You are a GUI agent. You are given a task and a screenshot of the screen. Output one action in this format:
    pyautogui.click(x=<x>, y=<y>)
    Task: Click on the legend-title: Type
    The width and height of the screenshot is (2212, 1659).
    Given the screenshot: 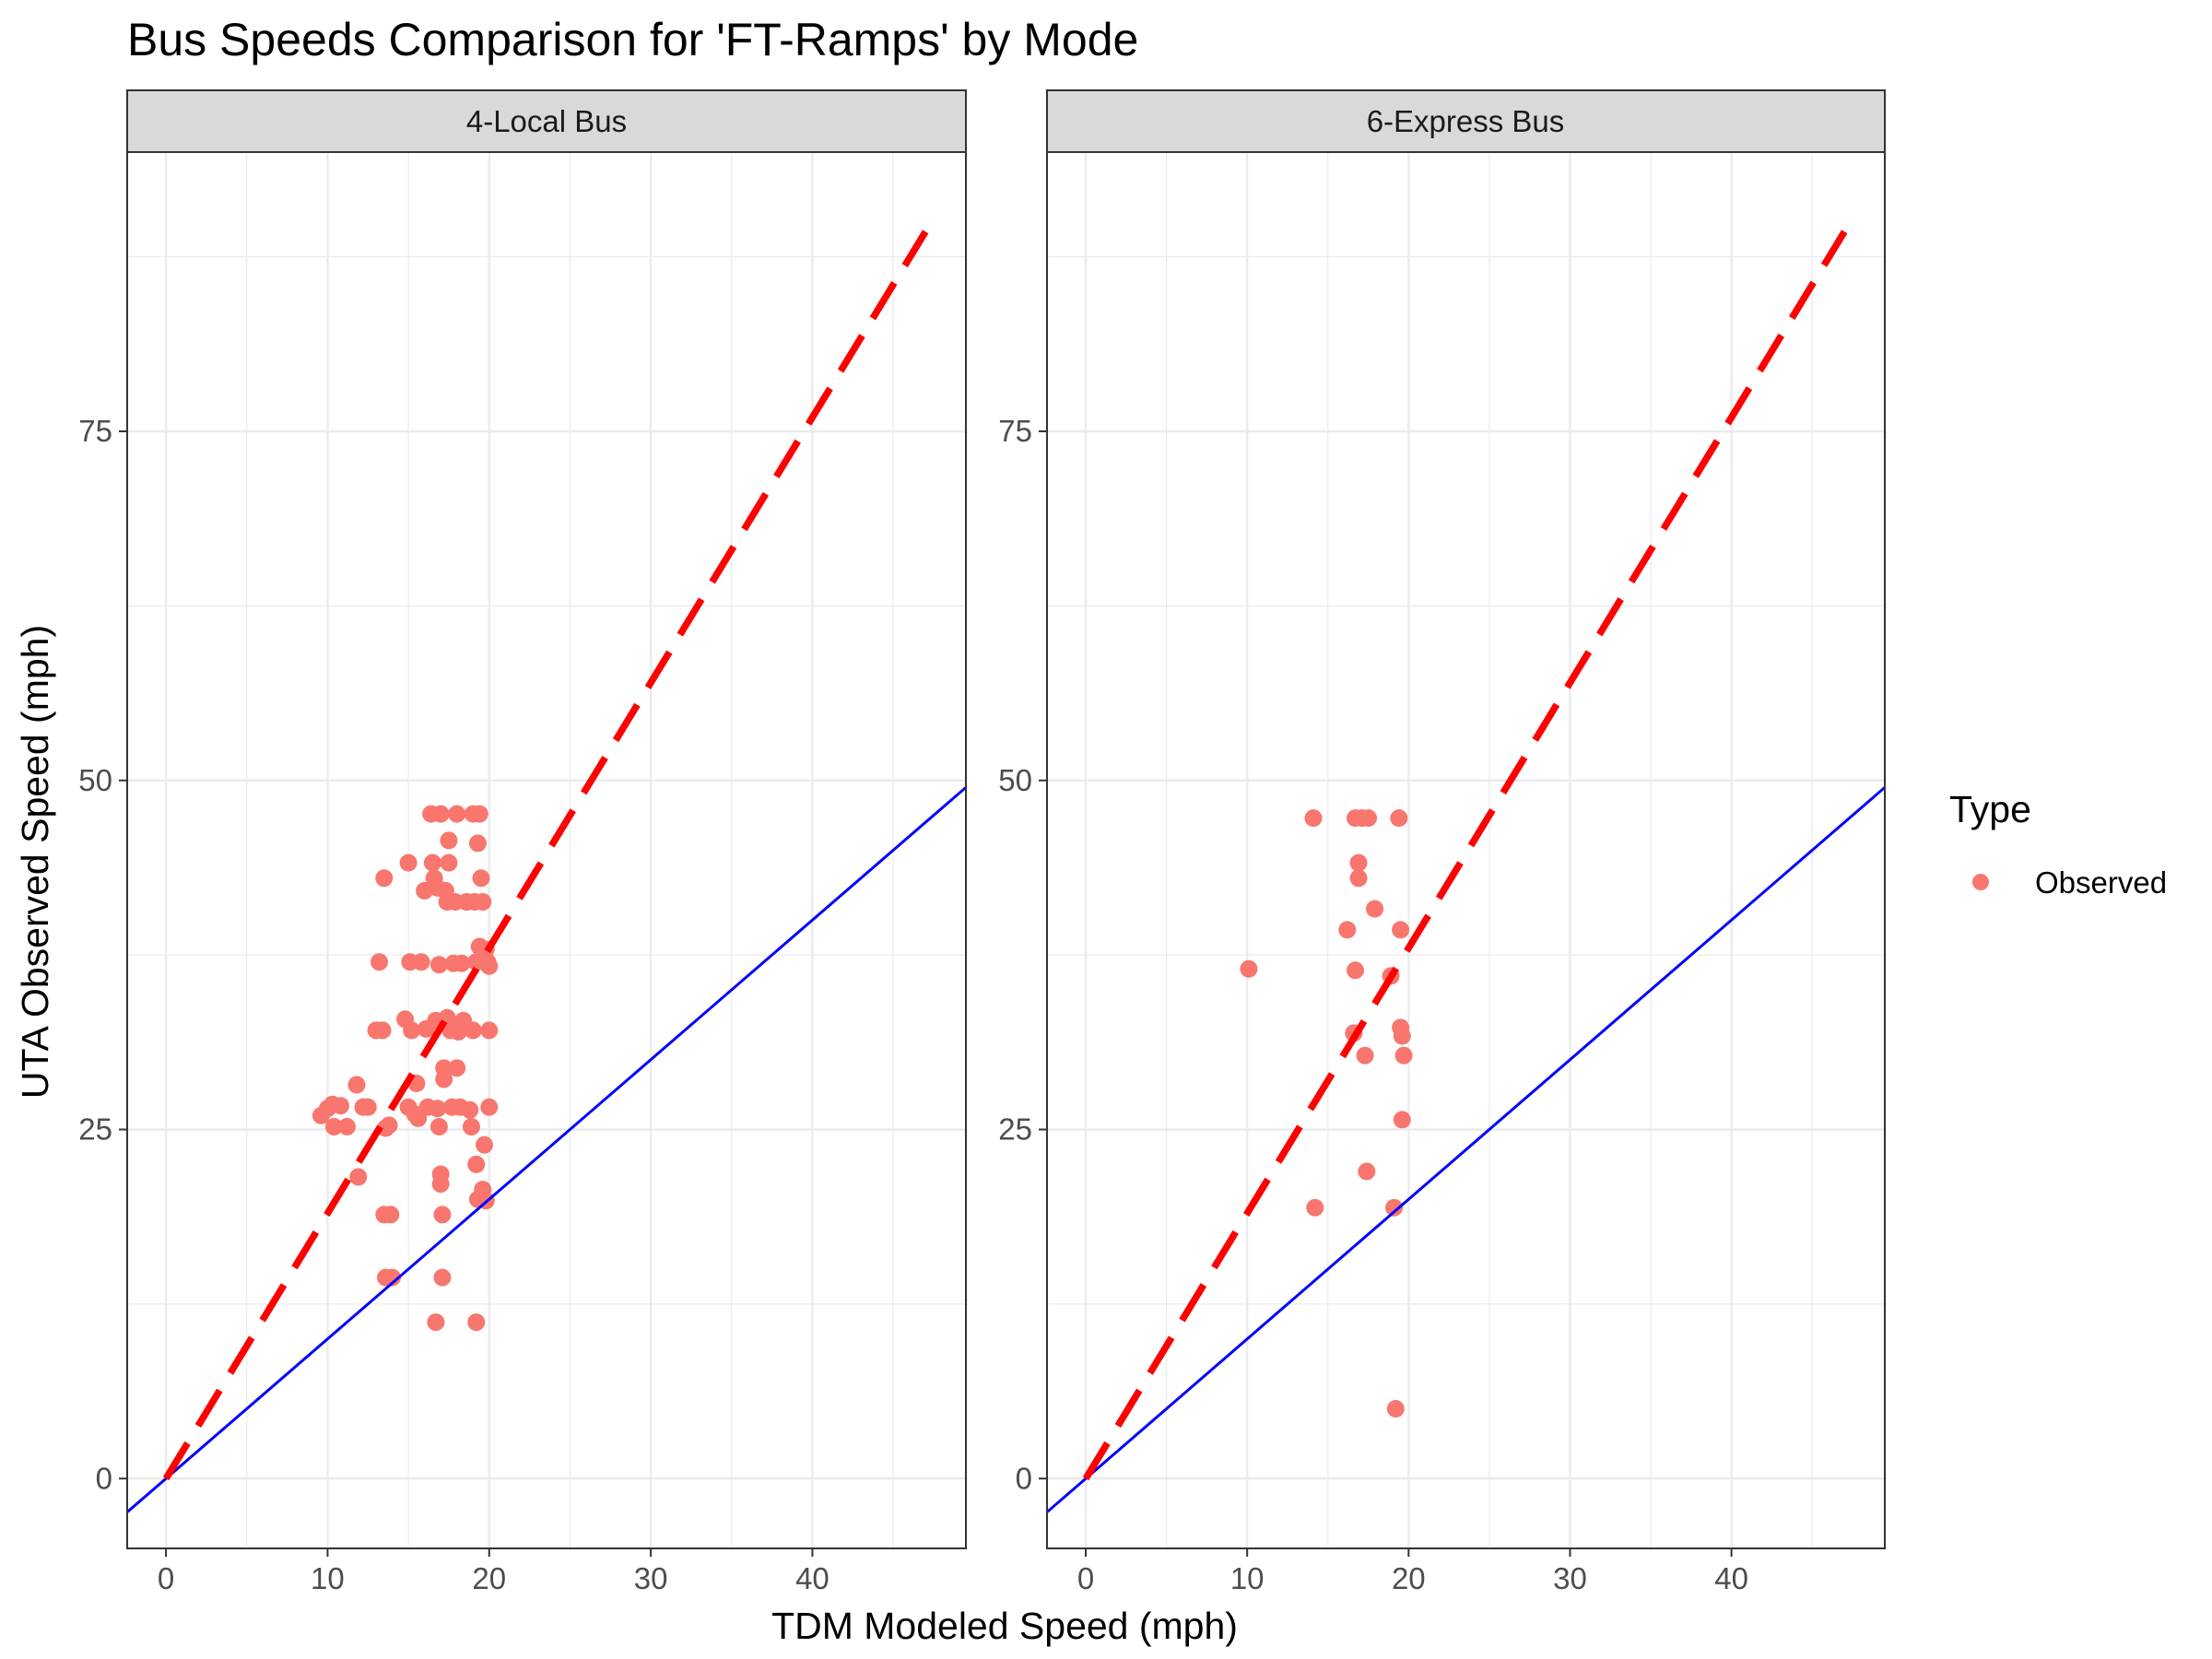 What is the action you would take?
    pyautogui.click(x=1990, y=809)
    